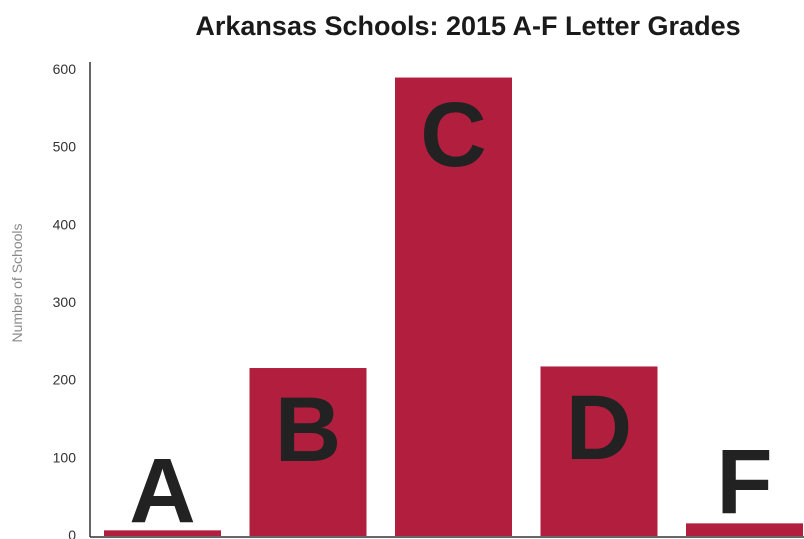  I want to click on y-tick-label: 300, so click(65, 302).